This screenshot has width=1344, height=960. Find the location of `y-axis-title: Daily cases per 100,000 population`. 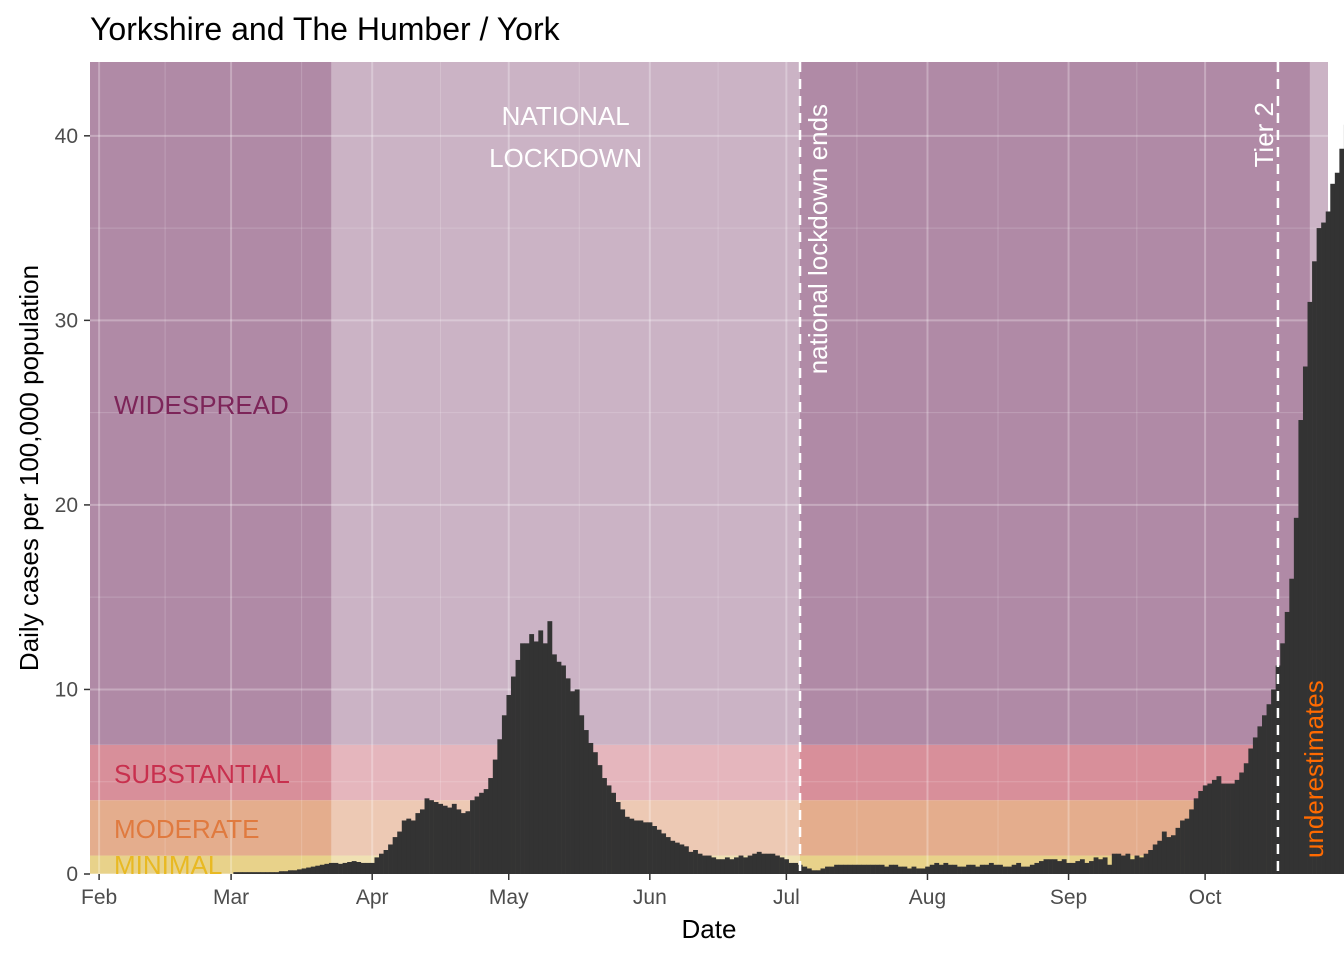

y-axis-title: Daily cases per 100,000 population is located at coordinates (29, 468).